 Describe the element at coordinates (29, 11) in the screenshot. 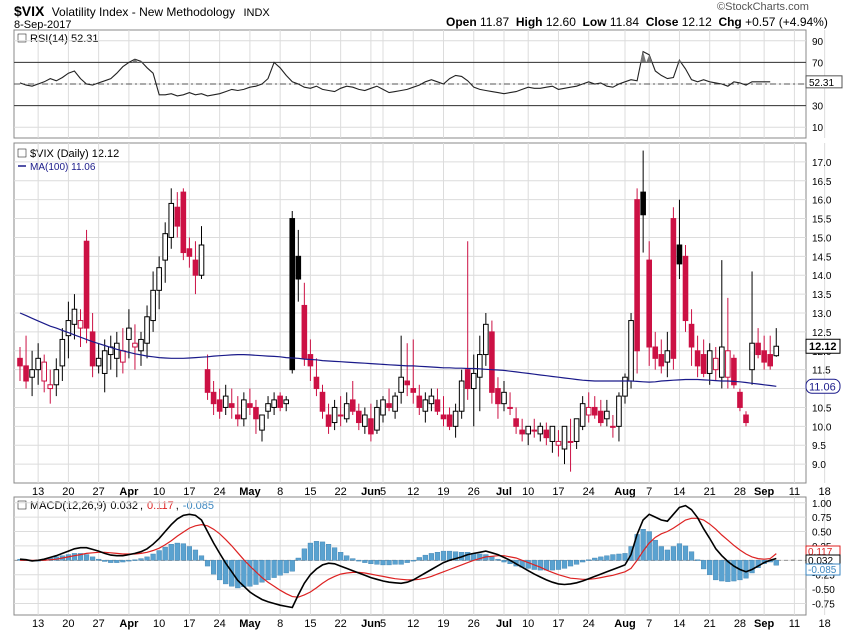

I see `symbol: $VIX` at that location.